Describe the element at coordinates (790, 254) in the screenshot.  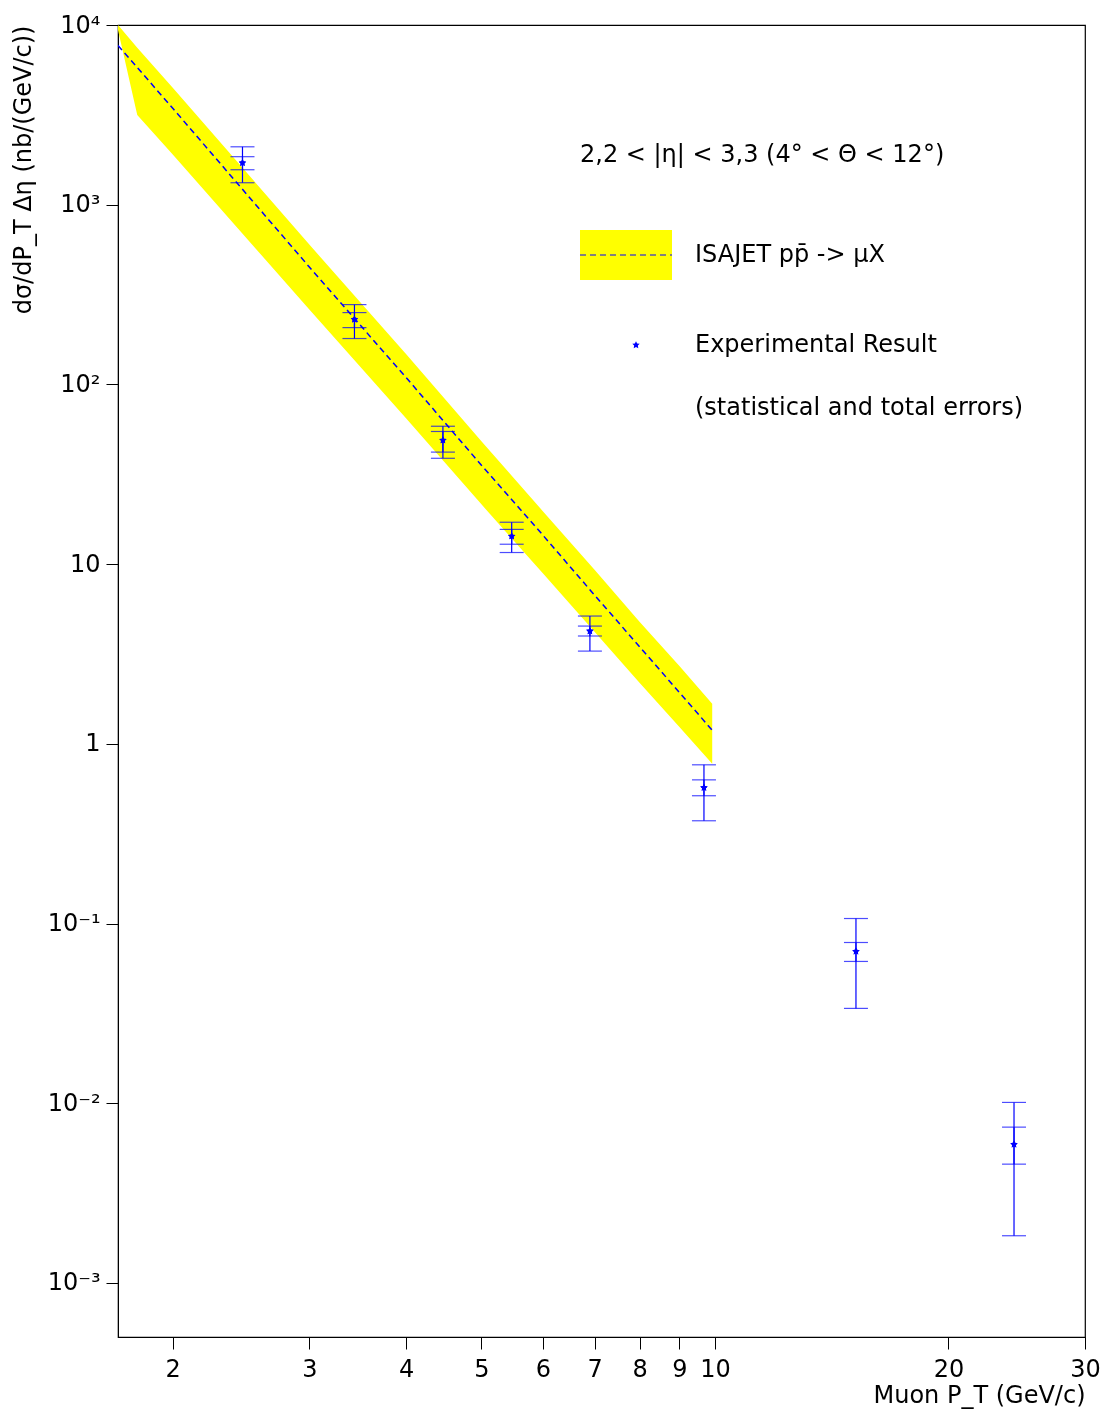
I see `legend-label: ISAJET pp̄ -> μX` at that location.